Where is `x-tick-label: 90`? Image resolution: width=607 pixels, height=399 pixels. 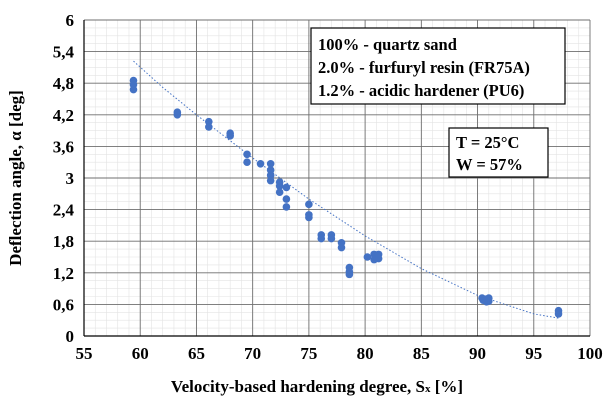
x-tick-label: 90 is located at coordinates (477, 353).